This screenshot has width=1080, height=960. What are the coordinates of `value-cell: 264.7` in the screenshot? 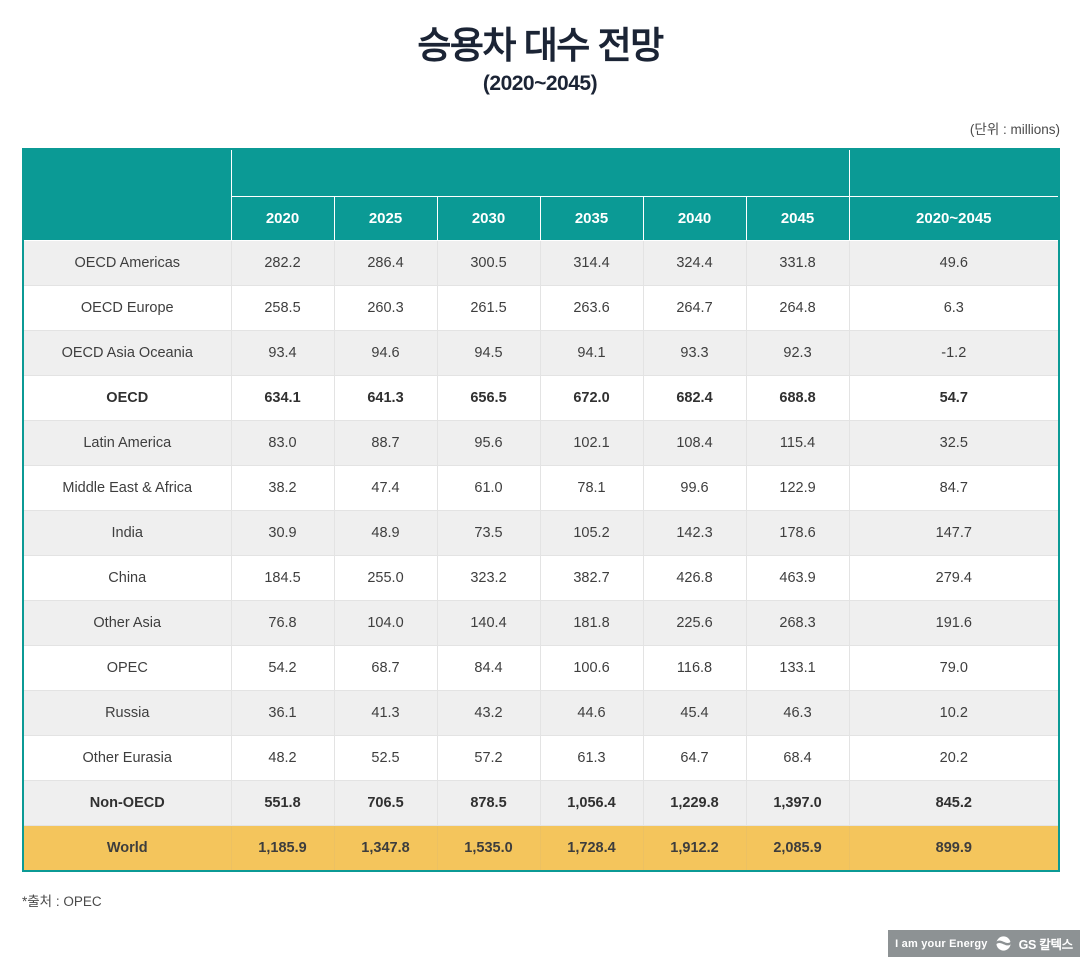 It's located at (694, 308).